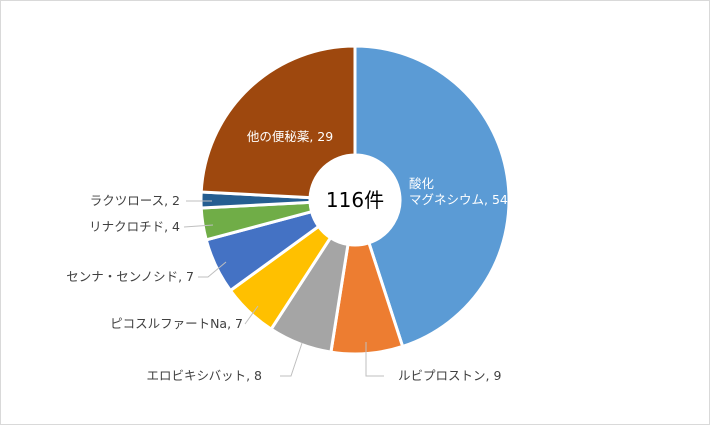 The height and width of the screenshot is (425, 710). What do you see at coordinates (449, 375) in the screenshot?
I see `data-label: ルビプロストン, 9` at bounding box center [449, 375].